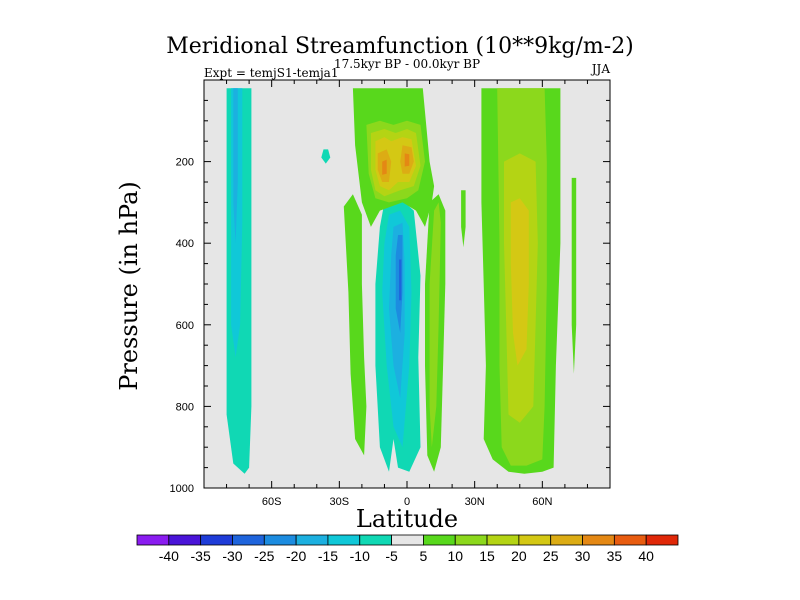 The width and height of the screenshot is (800, 600). What do you see at coordinates (407, 519) in the screenshot?
I see `x-axis-label: Latitude` at bounding box center [407, 519].